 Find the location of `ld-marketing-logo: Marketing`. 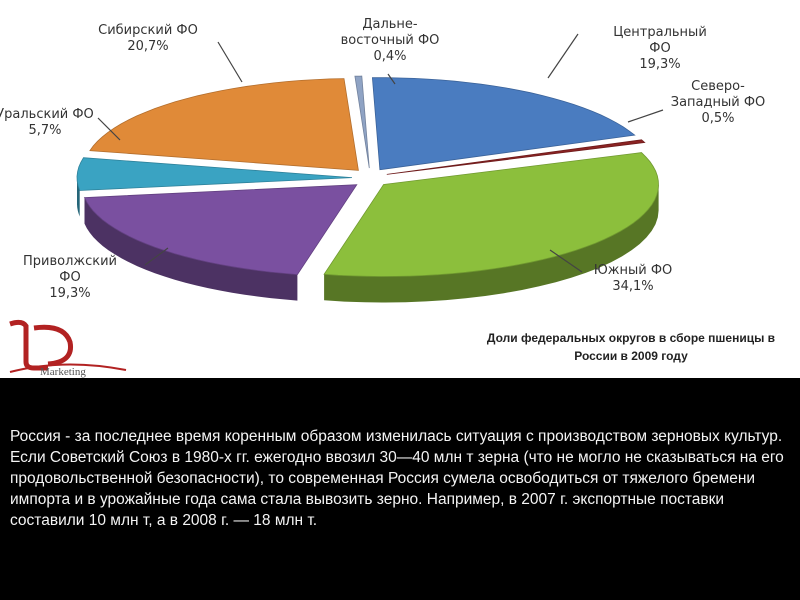

ld-marketing-logo: Marketing is located at coordinates (68, 348).